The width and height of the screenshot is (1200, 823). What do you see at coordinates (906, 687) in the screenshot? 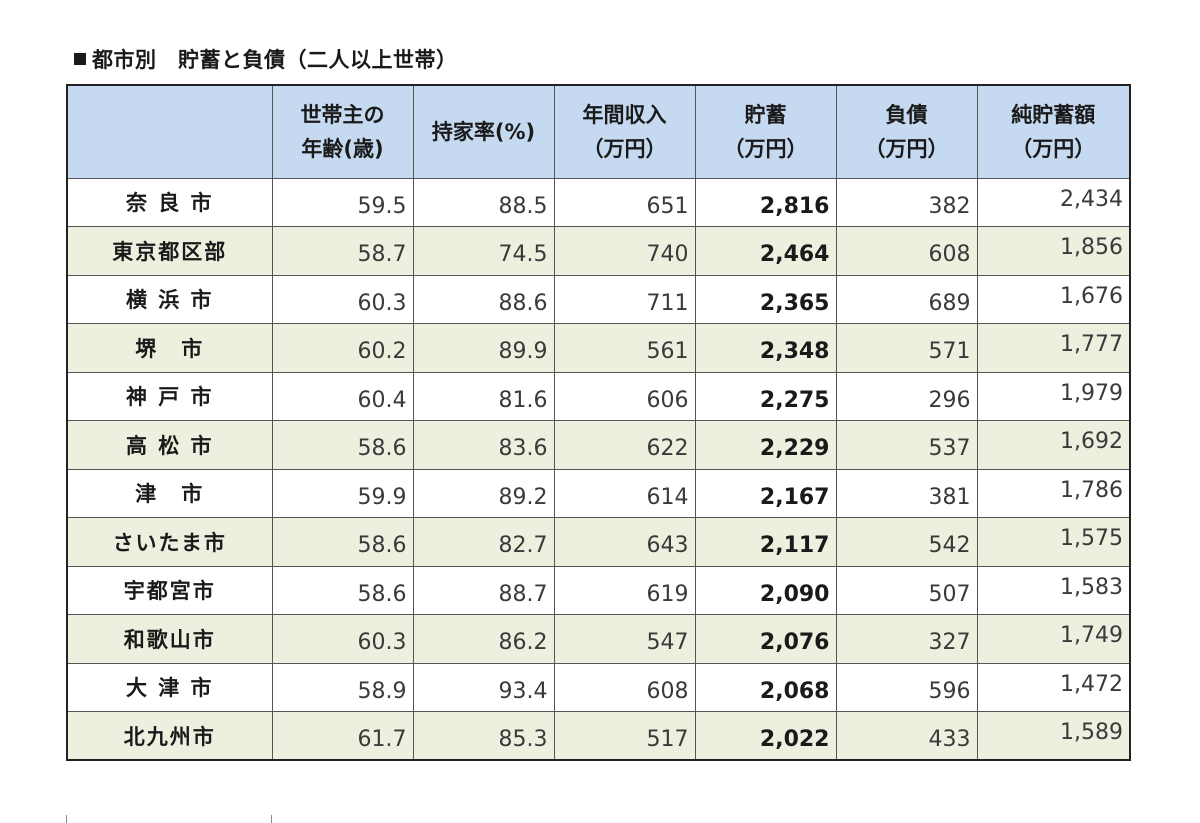
I see `debt-cell: 596` at bounding box center [906, 687].